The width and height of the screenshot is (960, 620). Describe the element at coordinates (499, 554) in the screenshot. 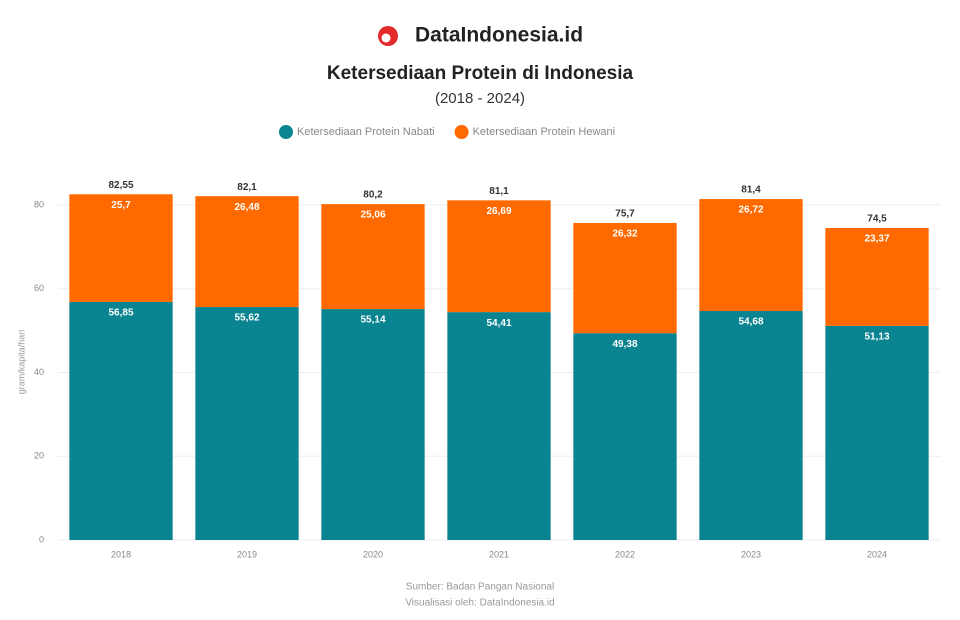

I see `x-tick-label: 2021` at that location.